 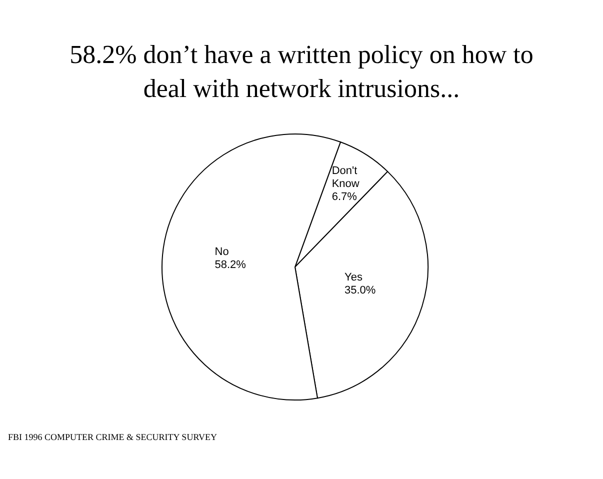 What do you see at coordinates (346, 177) in the screenshot?
I see `slice-label: Don't Know` at bounding box center [346, 177].